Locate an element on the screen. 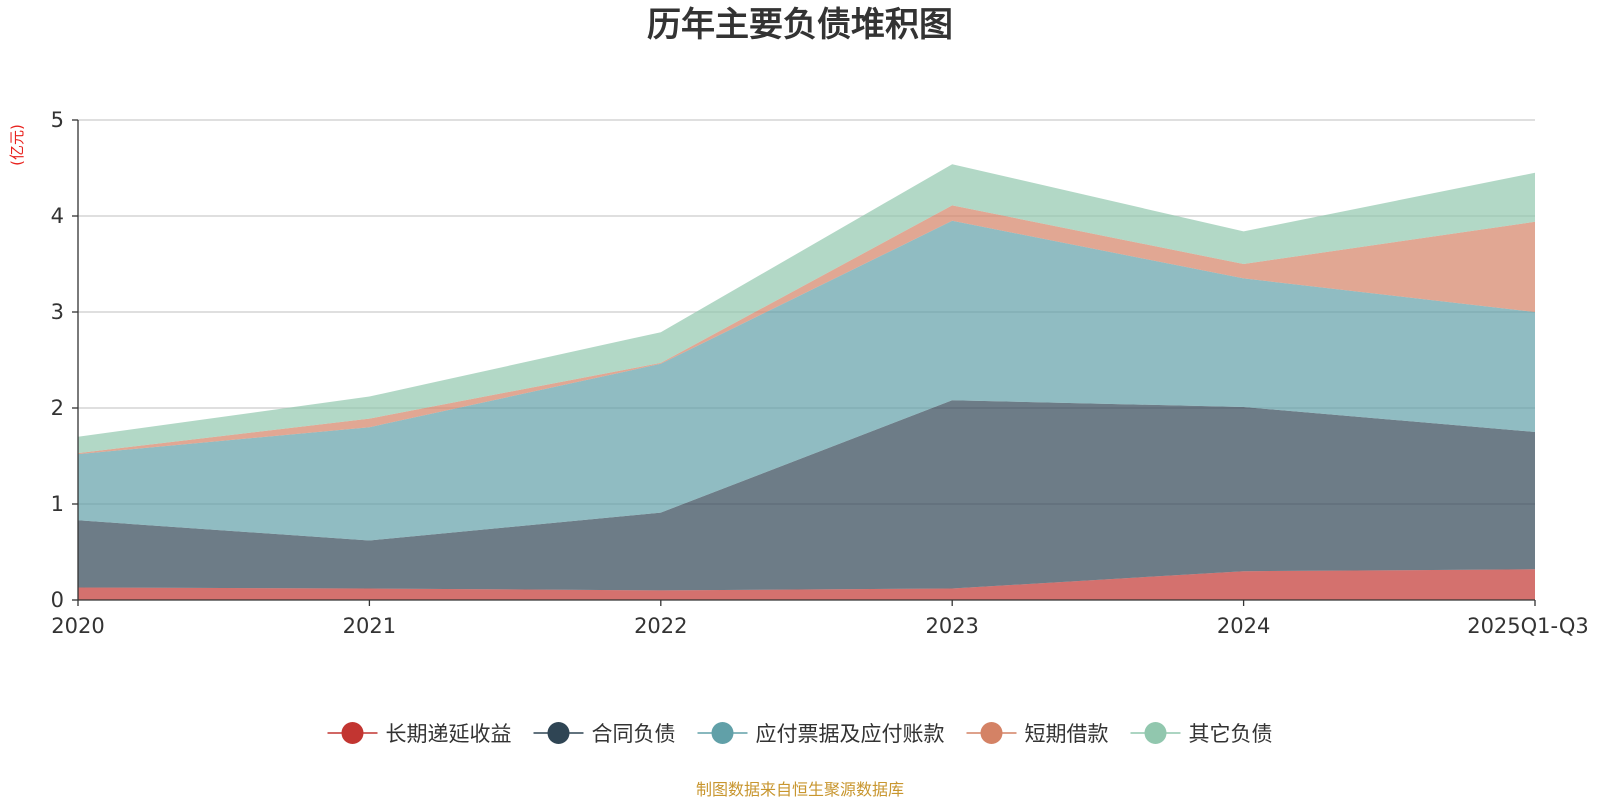  y-tick-label: 2 is located at coordinates (57, 408).